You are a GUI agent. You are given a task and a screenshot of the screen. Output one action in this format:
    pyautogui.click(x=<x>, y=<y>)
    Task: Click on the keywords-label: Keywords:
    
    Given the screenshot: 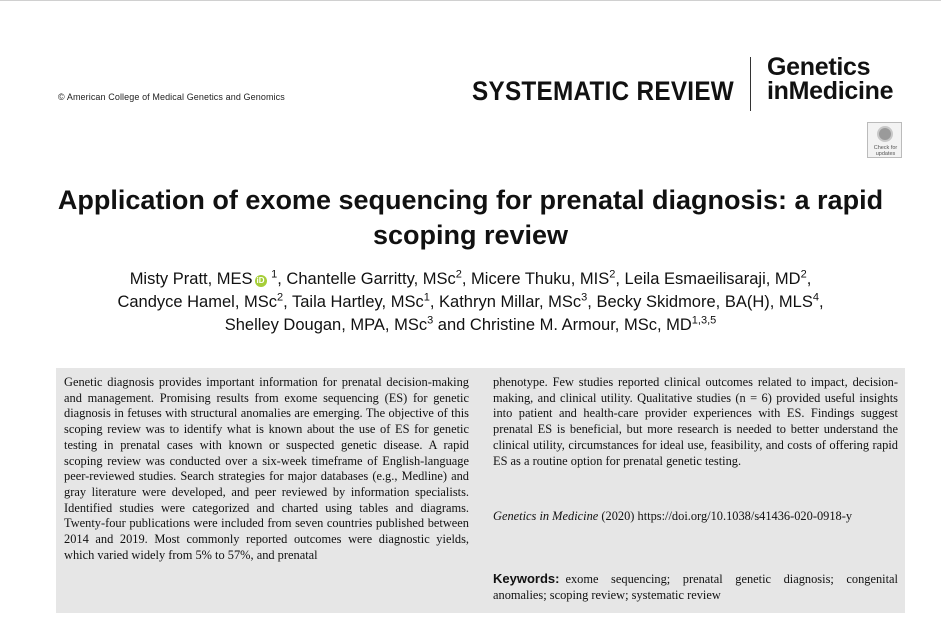 What is the action you would take?
    pyautogui.click(x=526, y=578)
    